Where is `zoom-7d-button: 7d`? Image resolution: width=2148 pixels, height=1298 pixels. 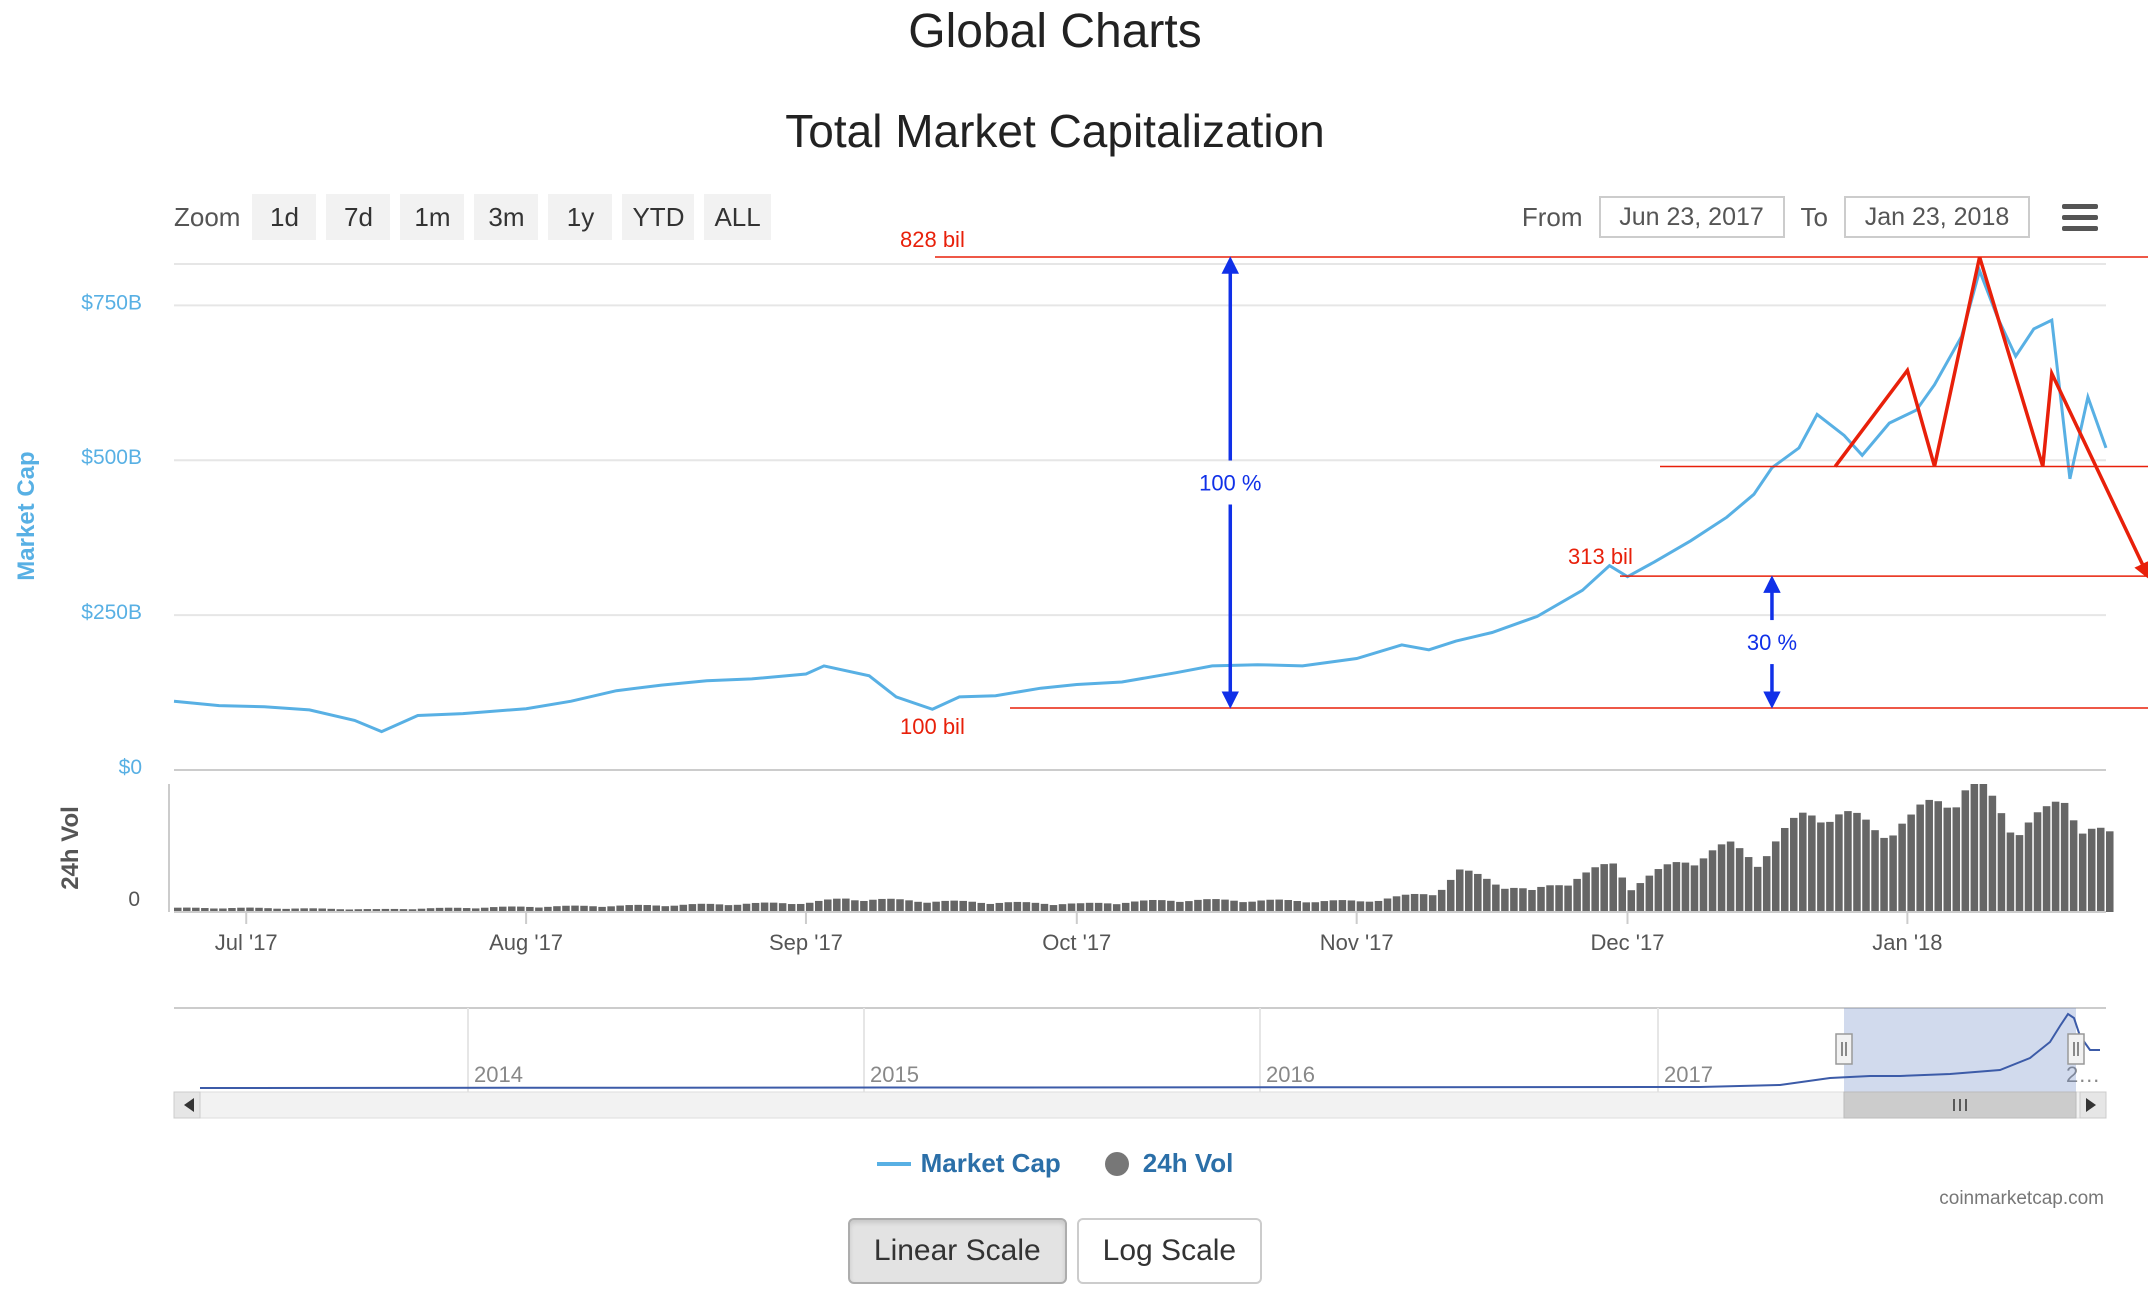
zoom-7d-button: 7d is located at coordinates (358, 217).